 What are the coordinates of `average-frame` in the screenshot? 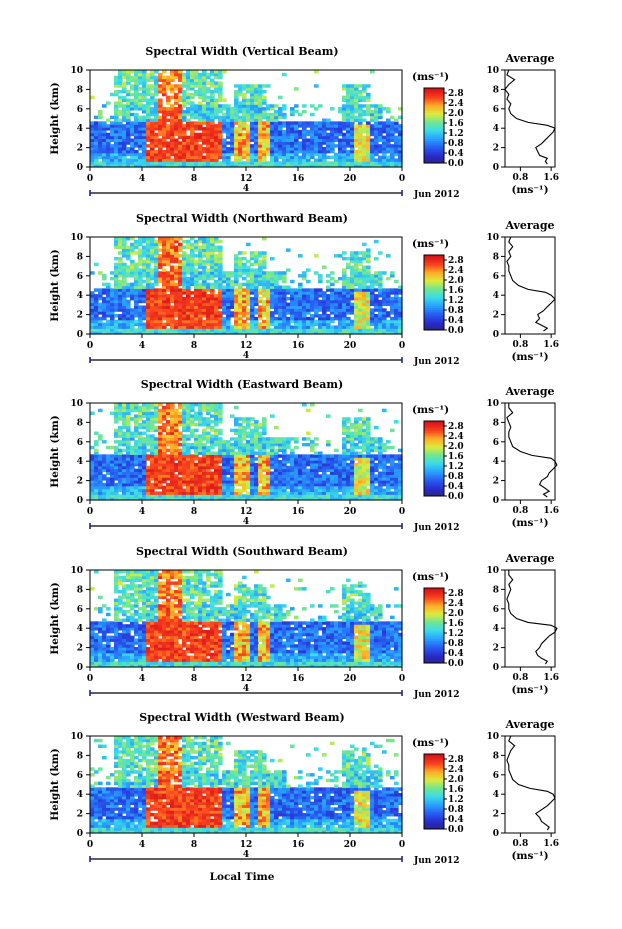 It's located at (530, 285).